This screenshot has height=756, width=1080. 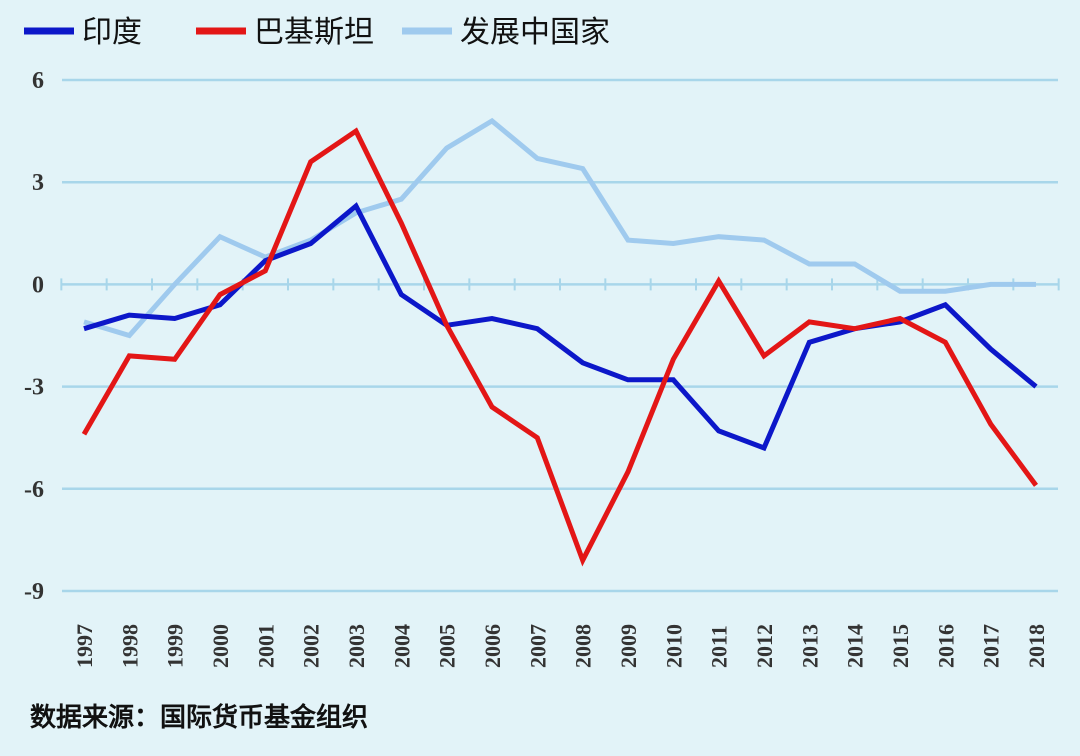 I want to click on x-tick-label: 2017, so click(x=991, y=646).